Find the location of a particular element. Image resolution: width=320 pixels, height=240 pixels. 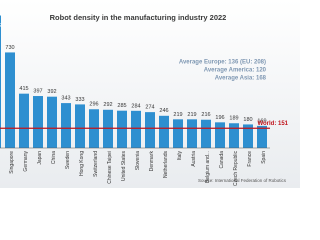

x-tick-label: Czech Republic is located at coordinates (236, 169).